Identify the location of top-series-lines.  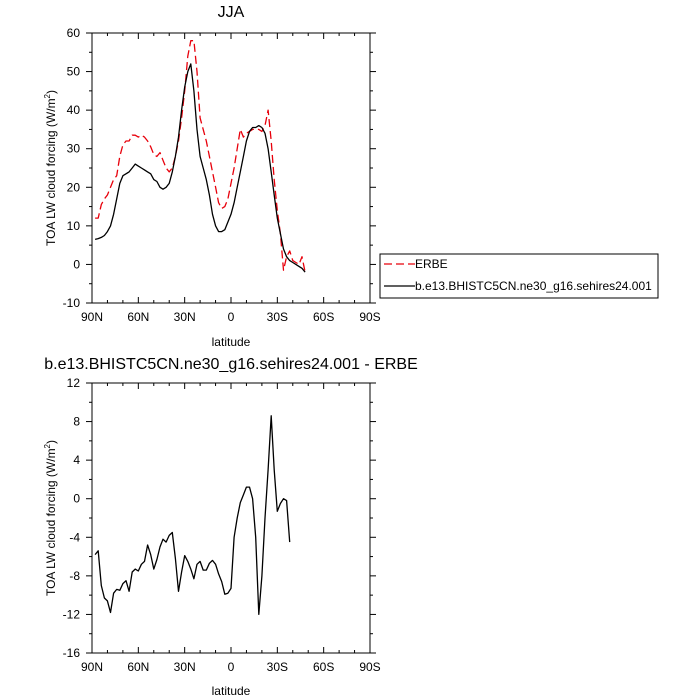
(200, 156).